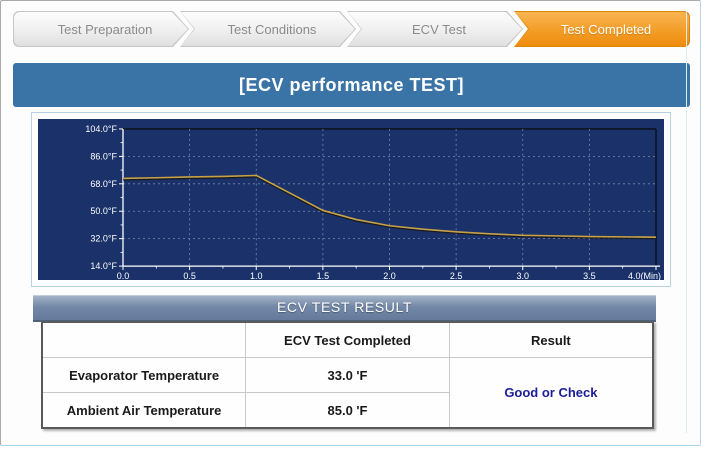 The image size is (701, 450). I want to click on svg-text: 1.0, so click(256, 275).